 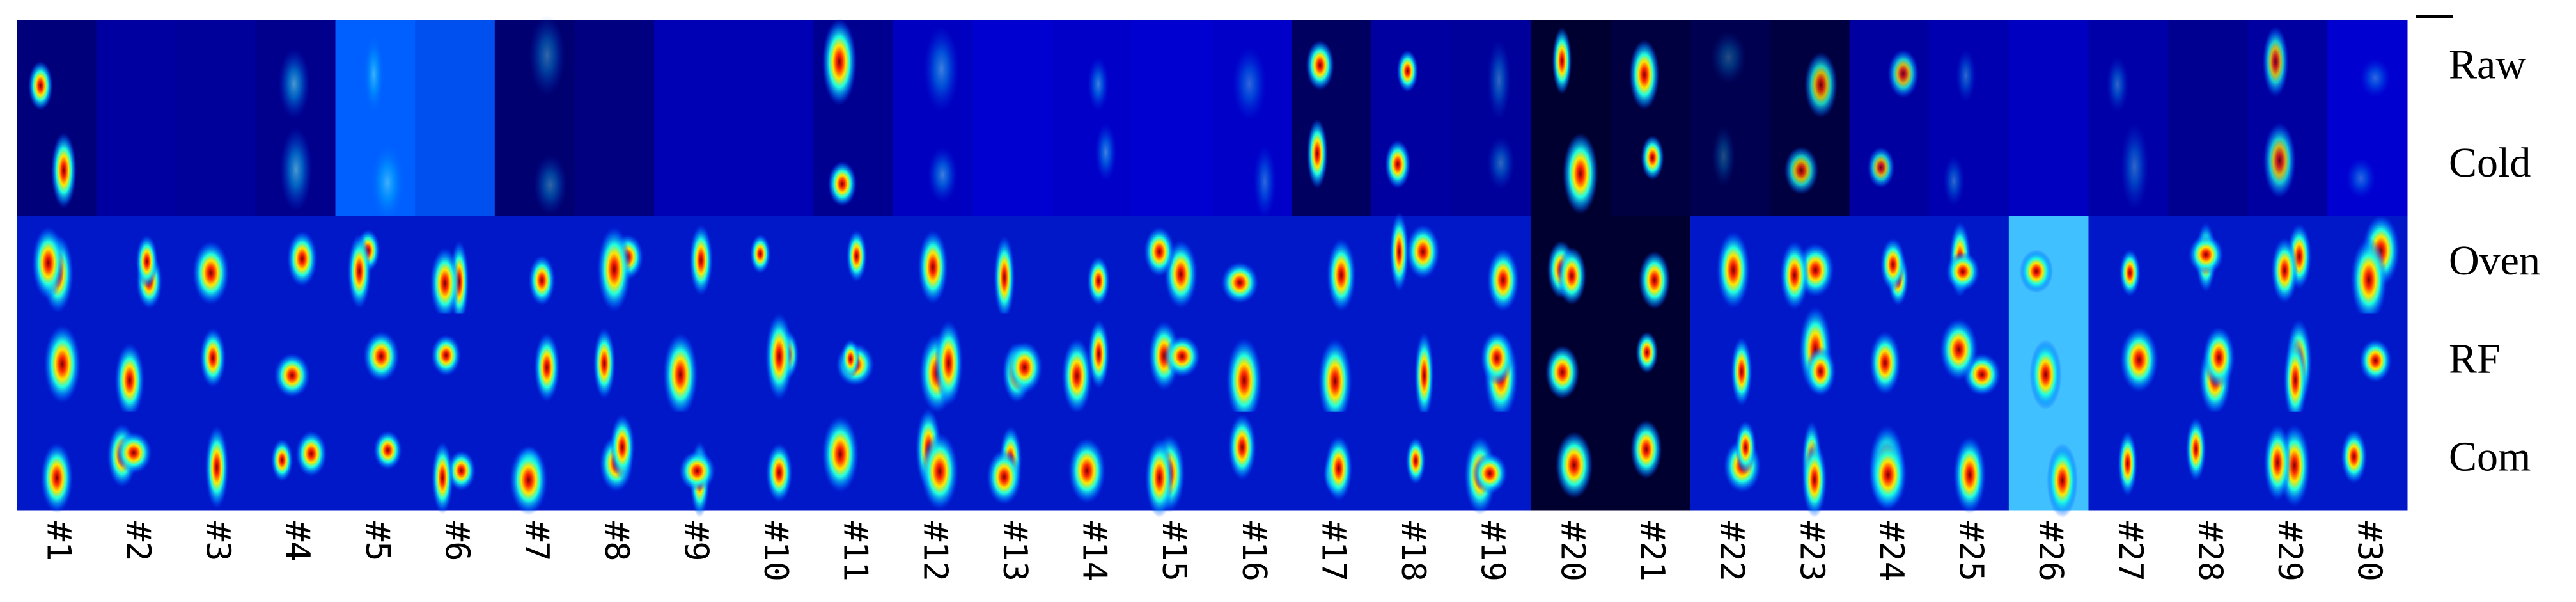 What do you see at coordinates (855, 551) in the screenshot?
I see `column-label: #11` at bounding box center [855, 551].